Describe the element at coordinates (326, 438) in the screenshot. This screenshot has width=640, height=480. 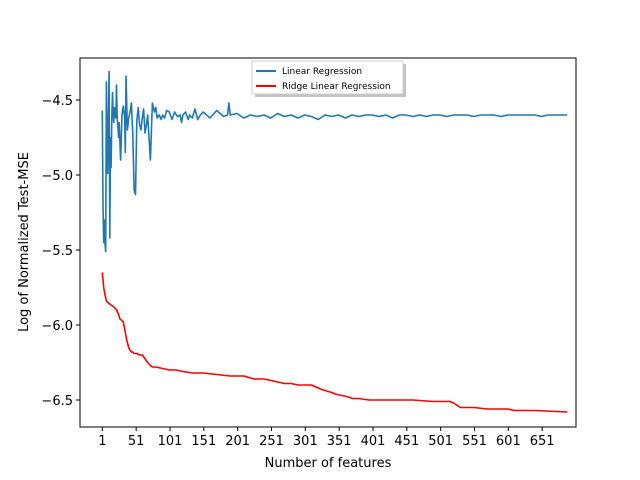
I see `x-axis: 1 51 101 151 201 251 301 351 401 451 501 551 601 651` at that location.